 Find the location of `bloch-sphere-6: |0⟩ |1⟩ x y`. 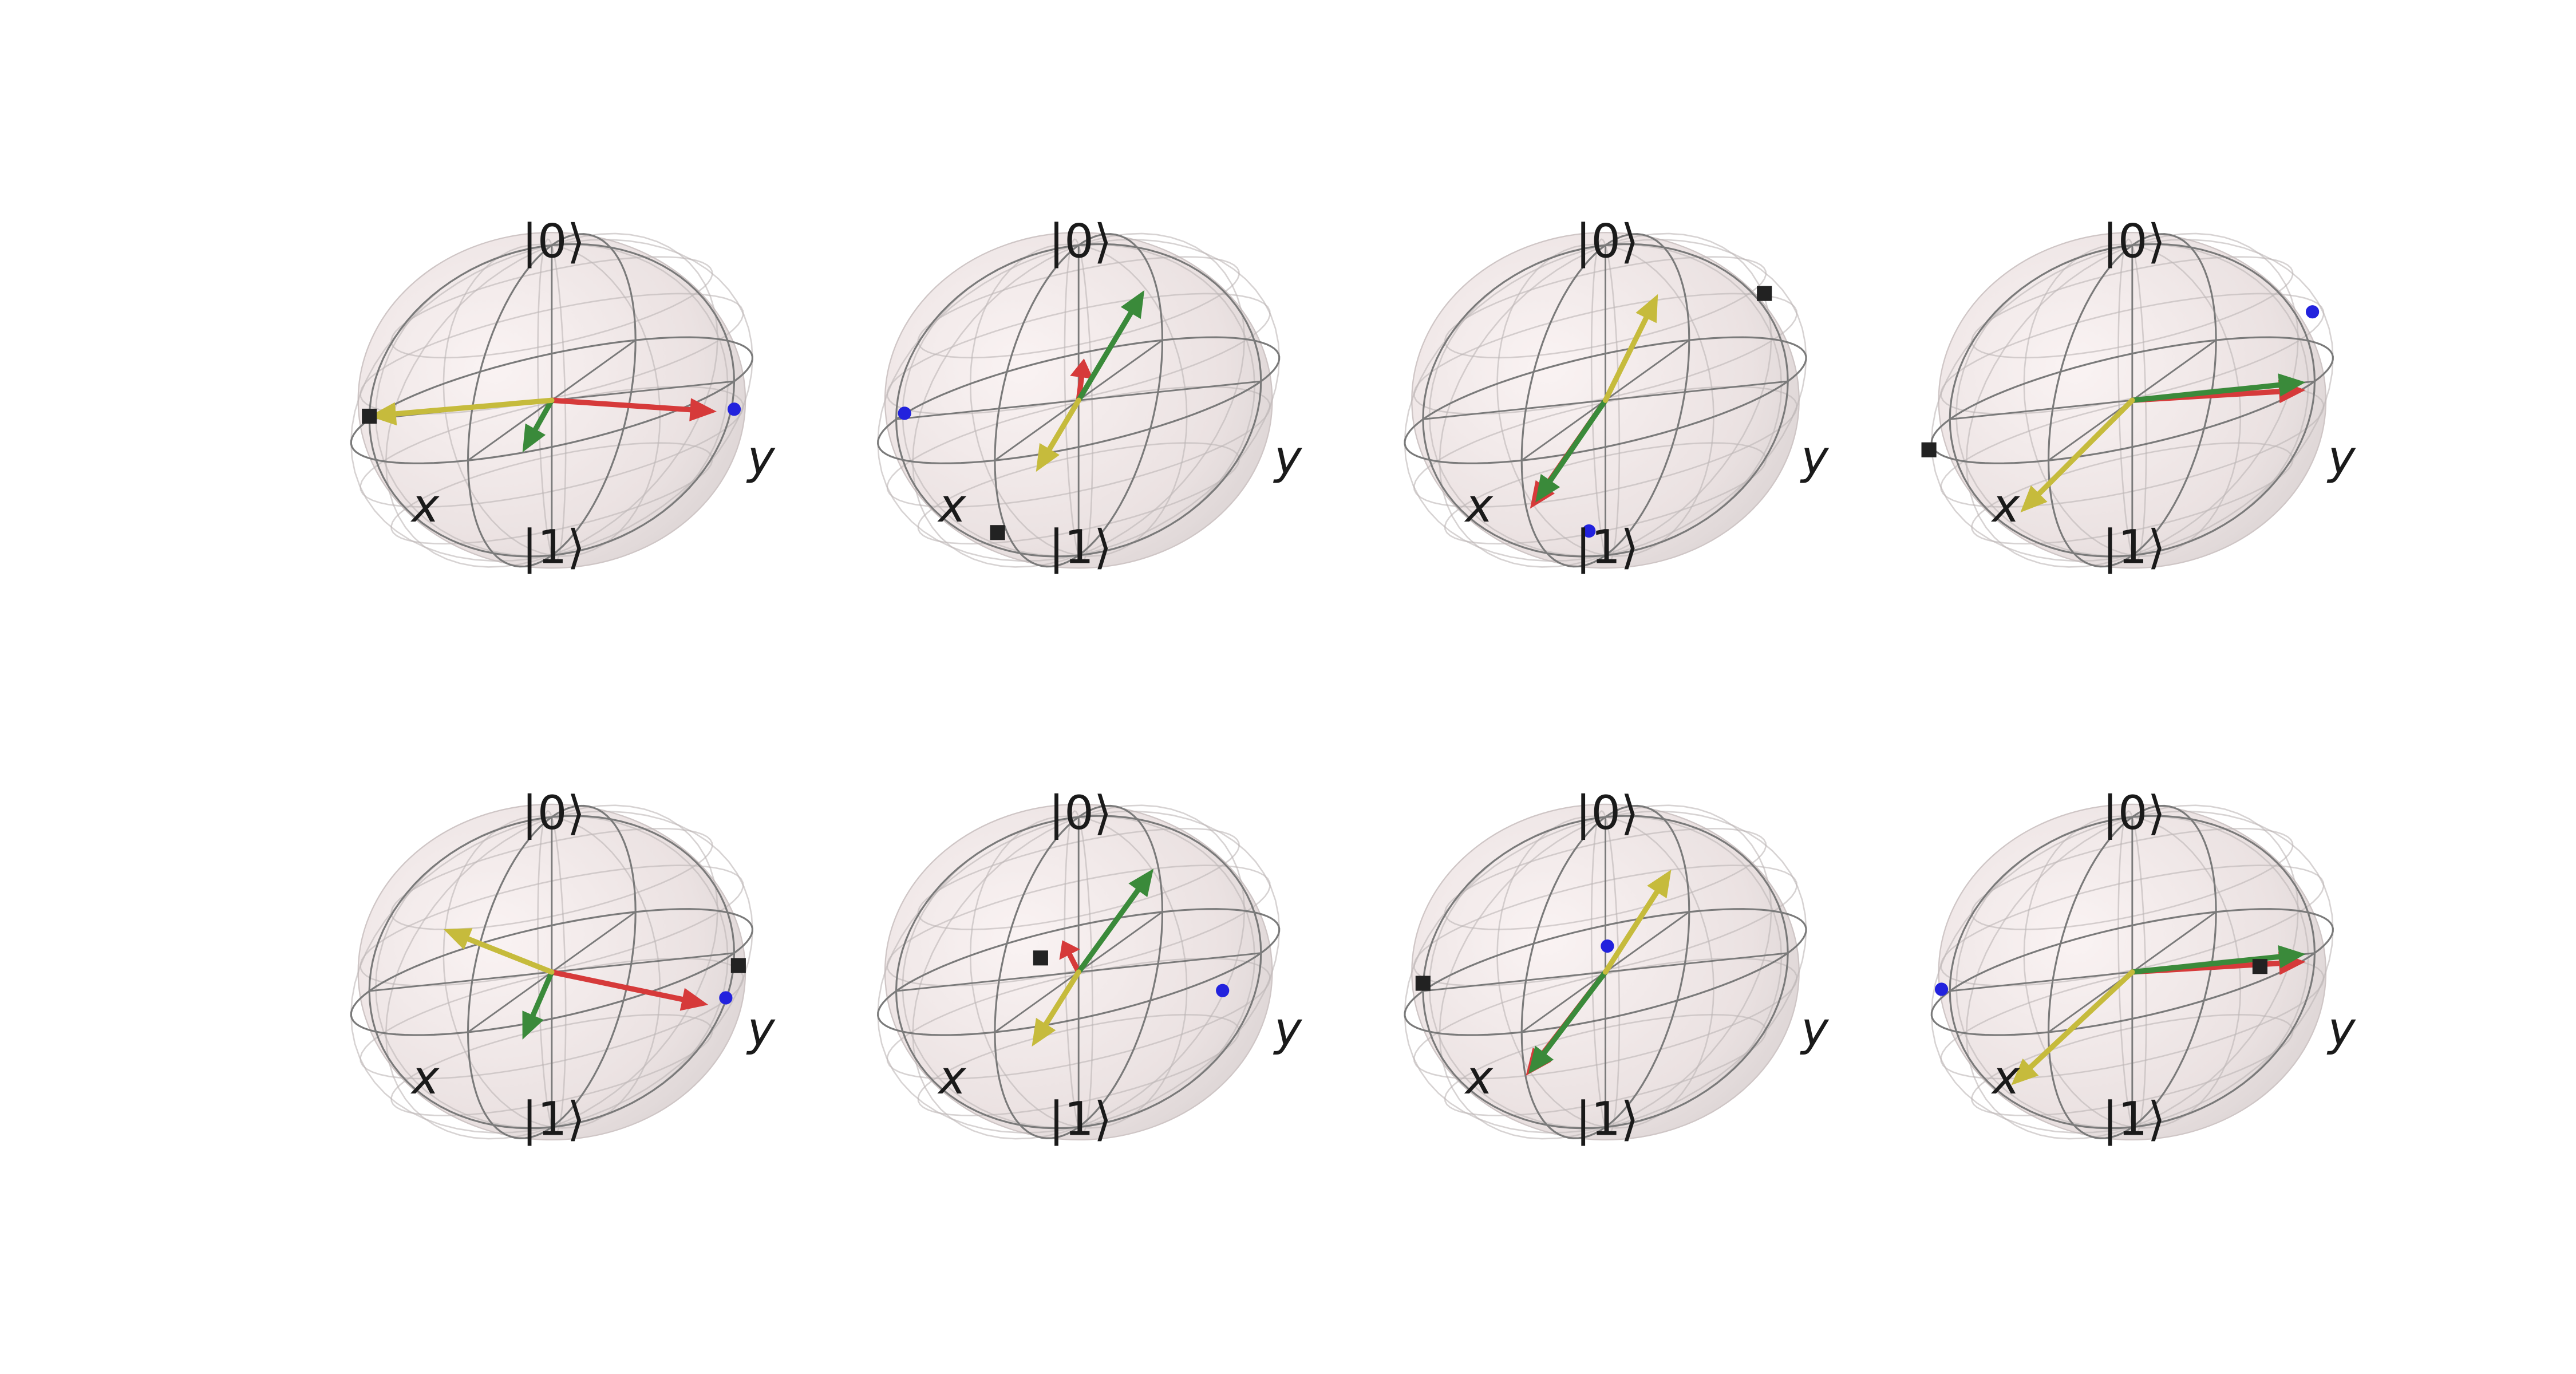

bloch-sphere-6: |0⟩ |1⟩ x y is located at coordinates (1090, 967).